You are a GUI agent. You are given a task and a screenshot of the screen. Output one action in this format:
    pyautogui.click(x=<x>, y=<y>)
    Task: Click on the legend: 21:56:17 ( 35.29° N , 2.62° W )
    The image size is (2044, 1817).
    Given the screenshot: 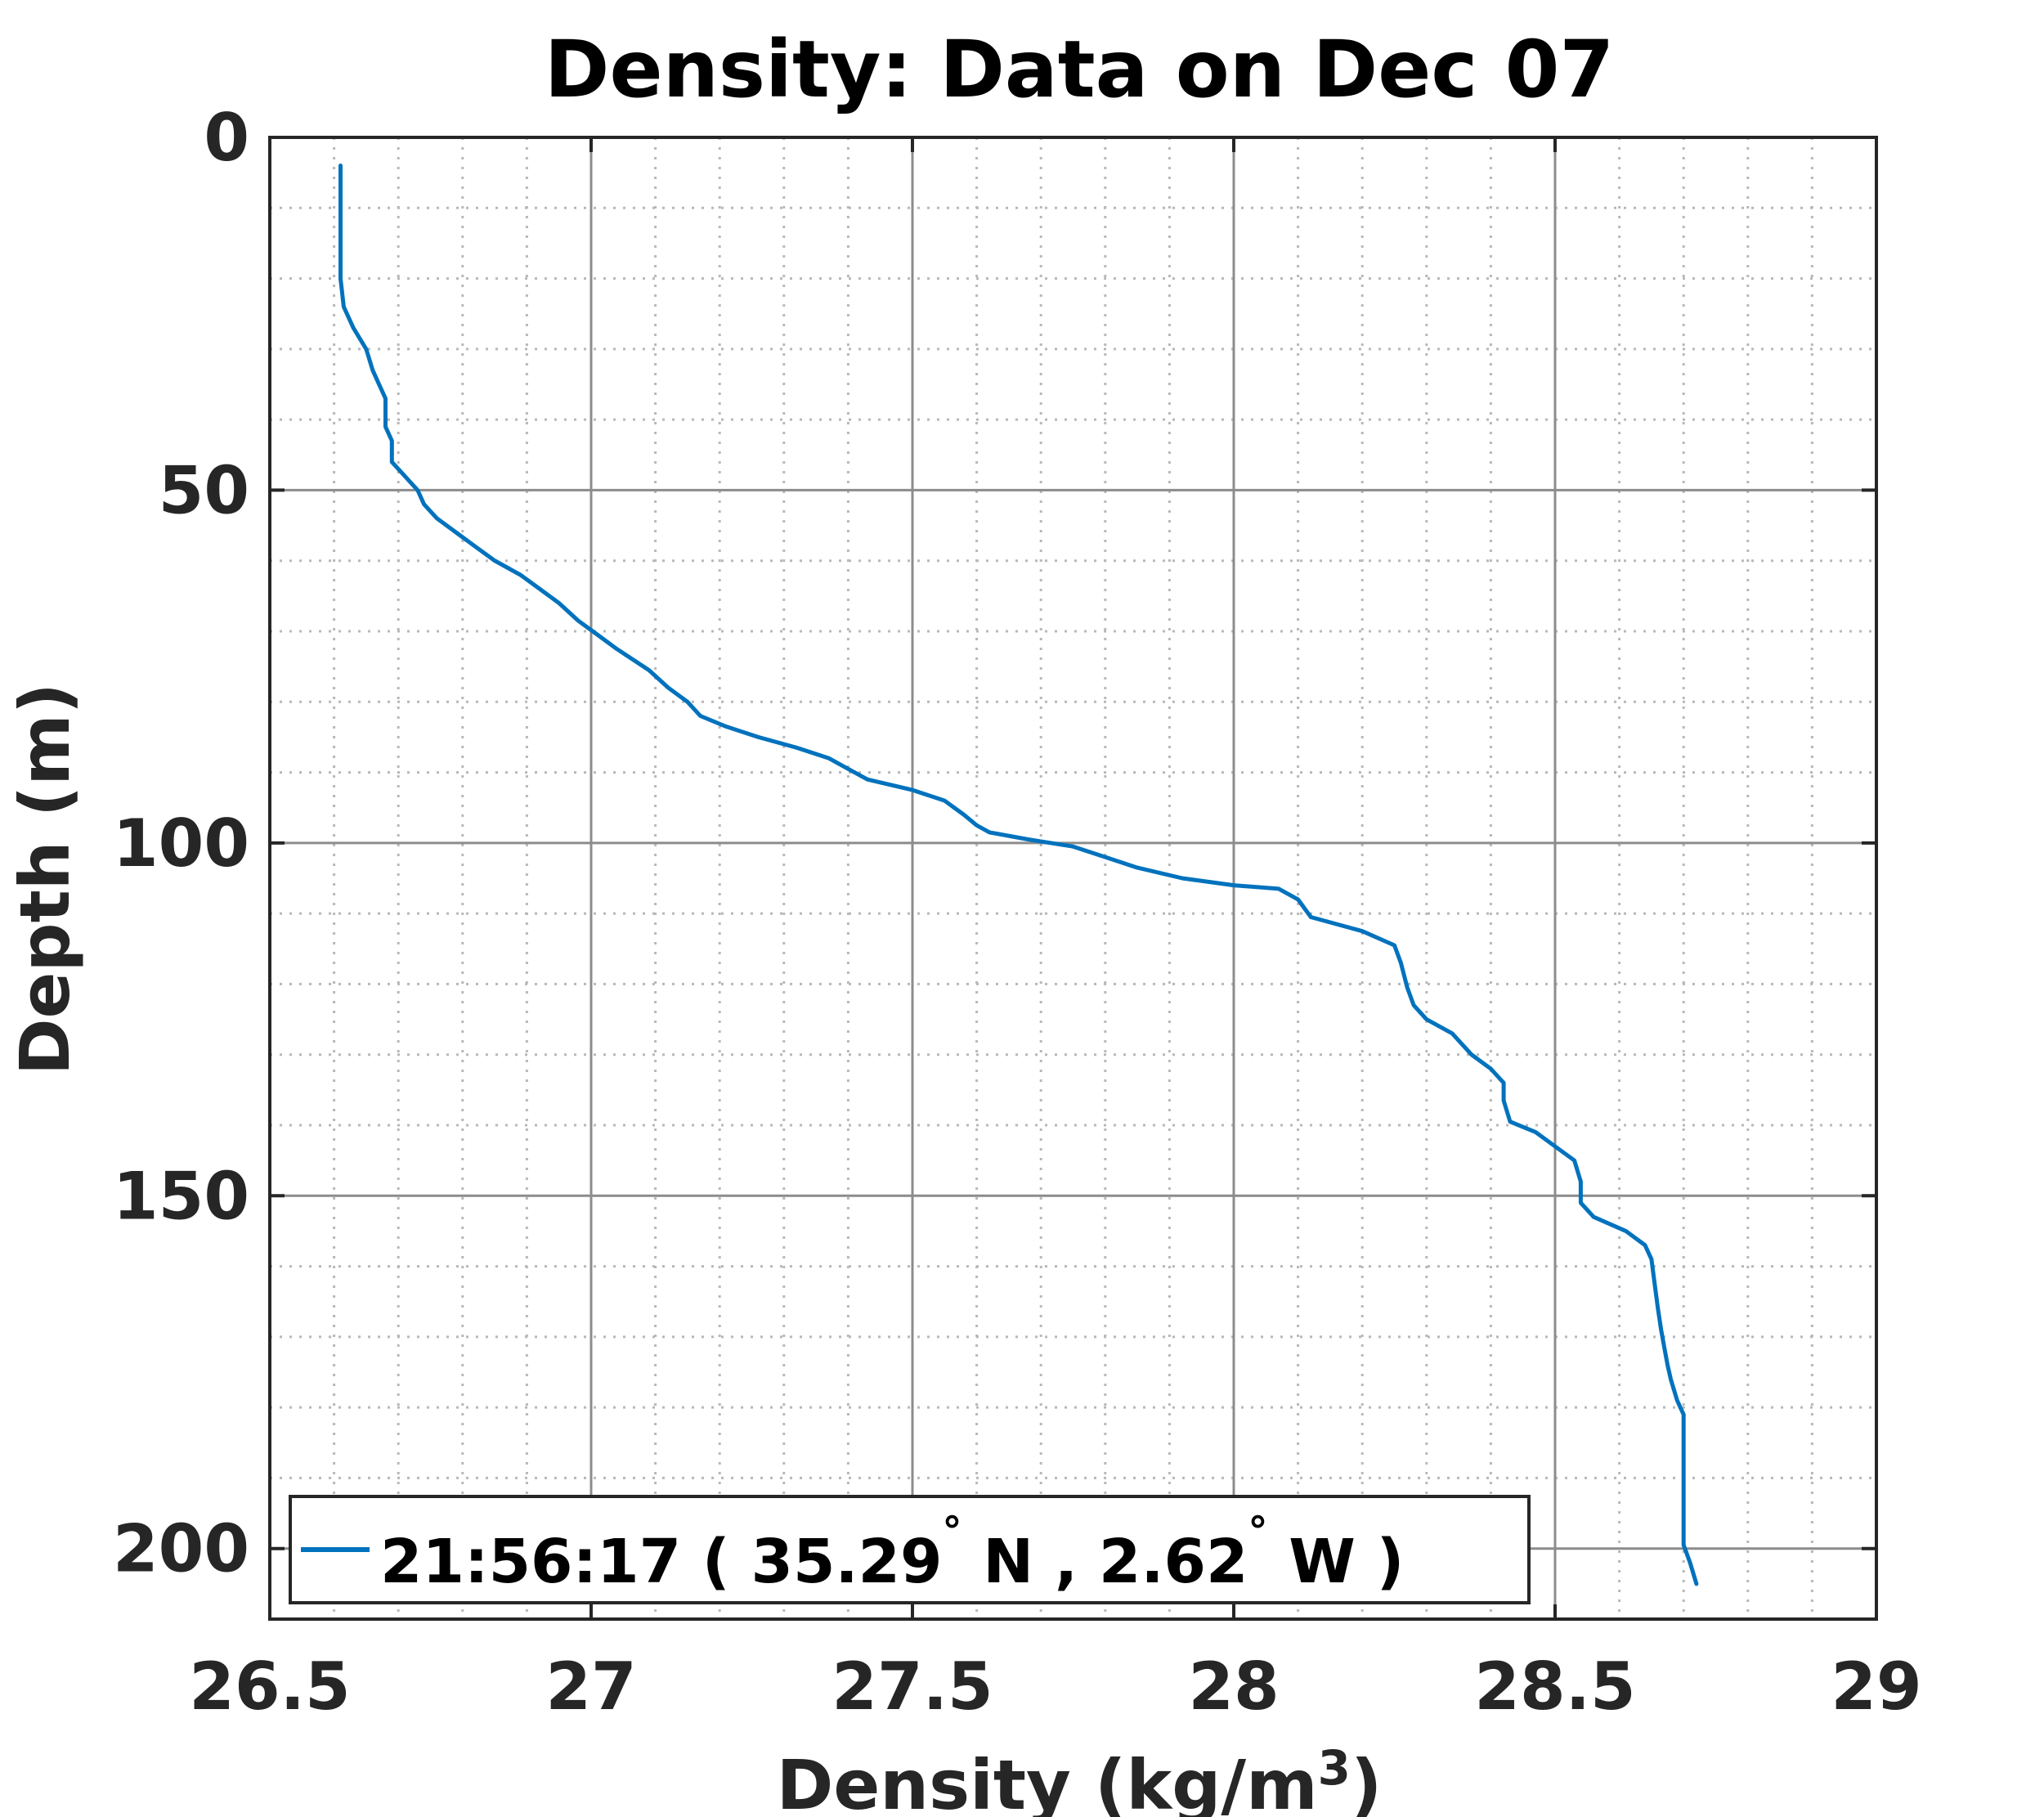 What is the action you would take?
    pyautogui.click(x=910, y=1549)
    